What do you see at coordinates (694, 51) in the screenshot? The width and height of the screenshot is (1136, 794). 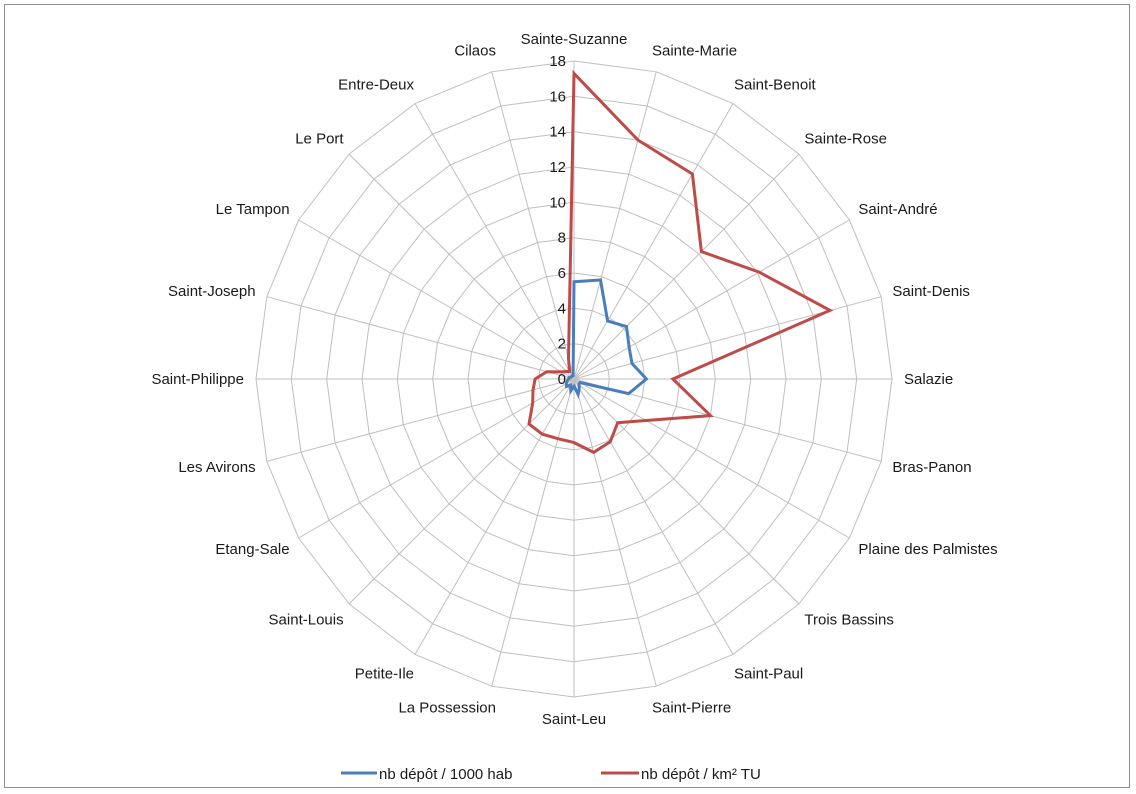 I see `category-label: Sainte-Marie` at bounding box center [694, 51].